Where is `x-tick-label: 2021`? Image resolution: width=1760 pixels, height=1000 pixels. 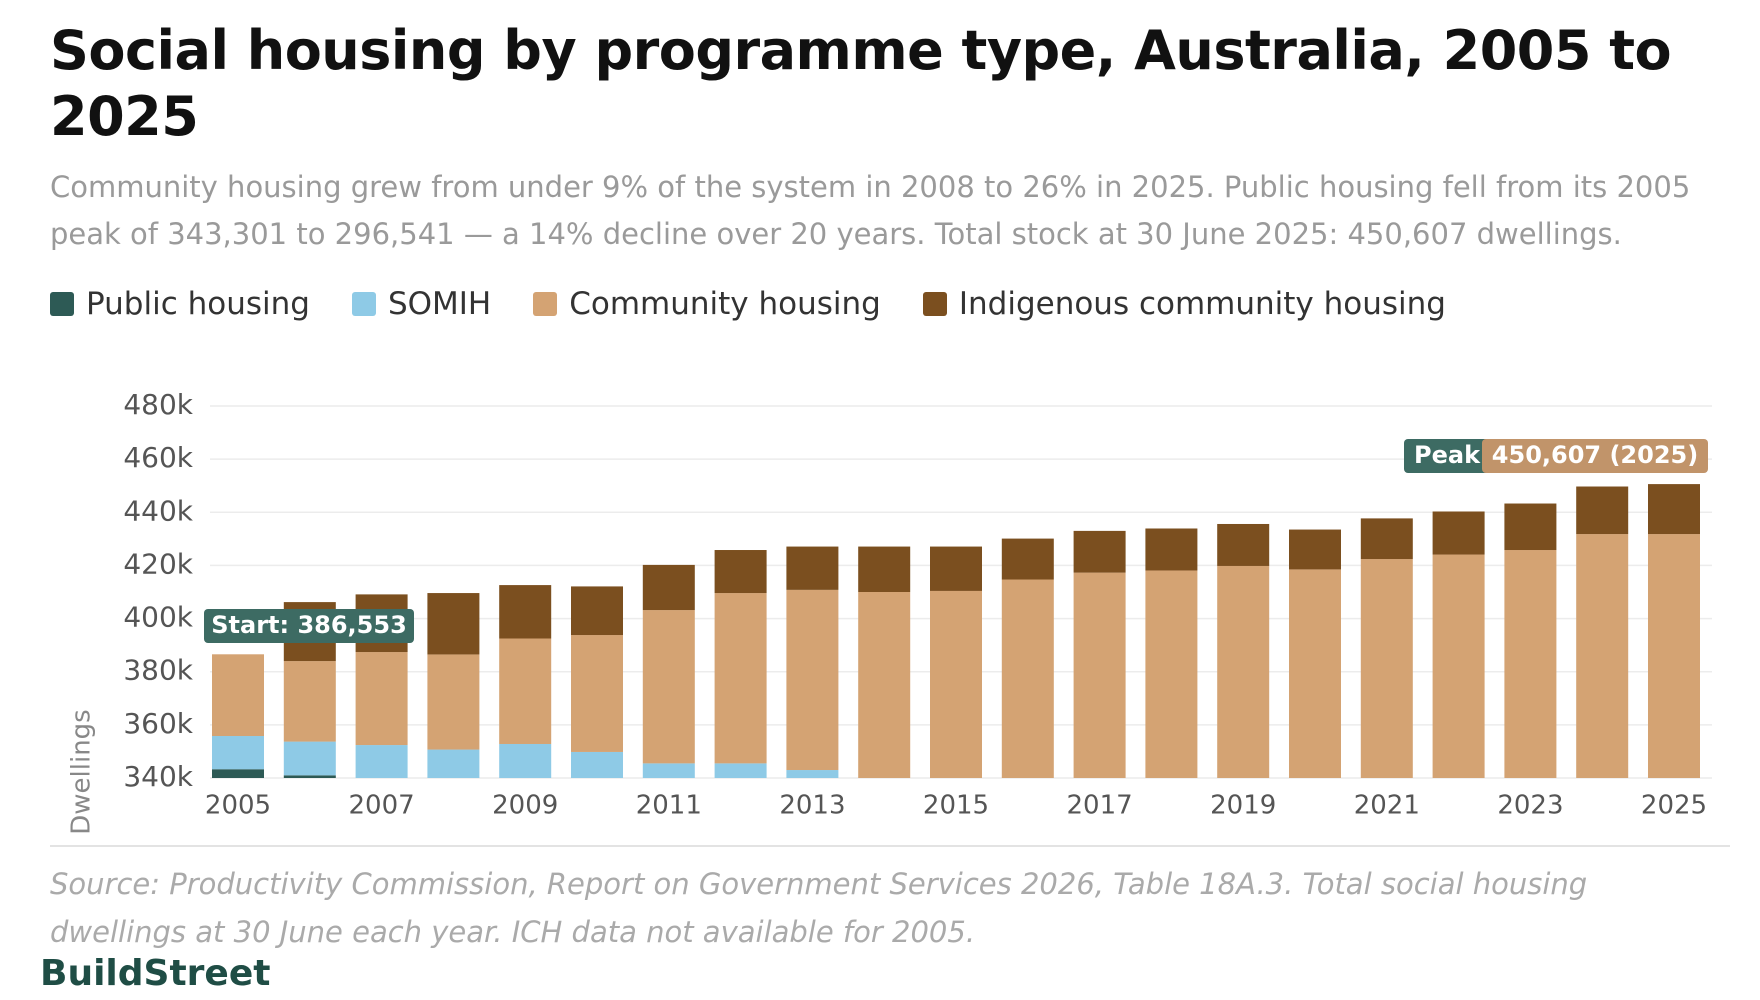 x-tick-label: 2021 is located at coordinates (1387, 806).